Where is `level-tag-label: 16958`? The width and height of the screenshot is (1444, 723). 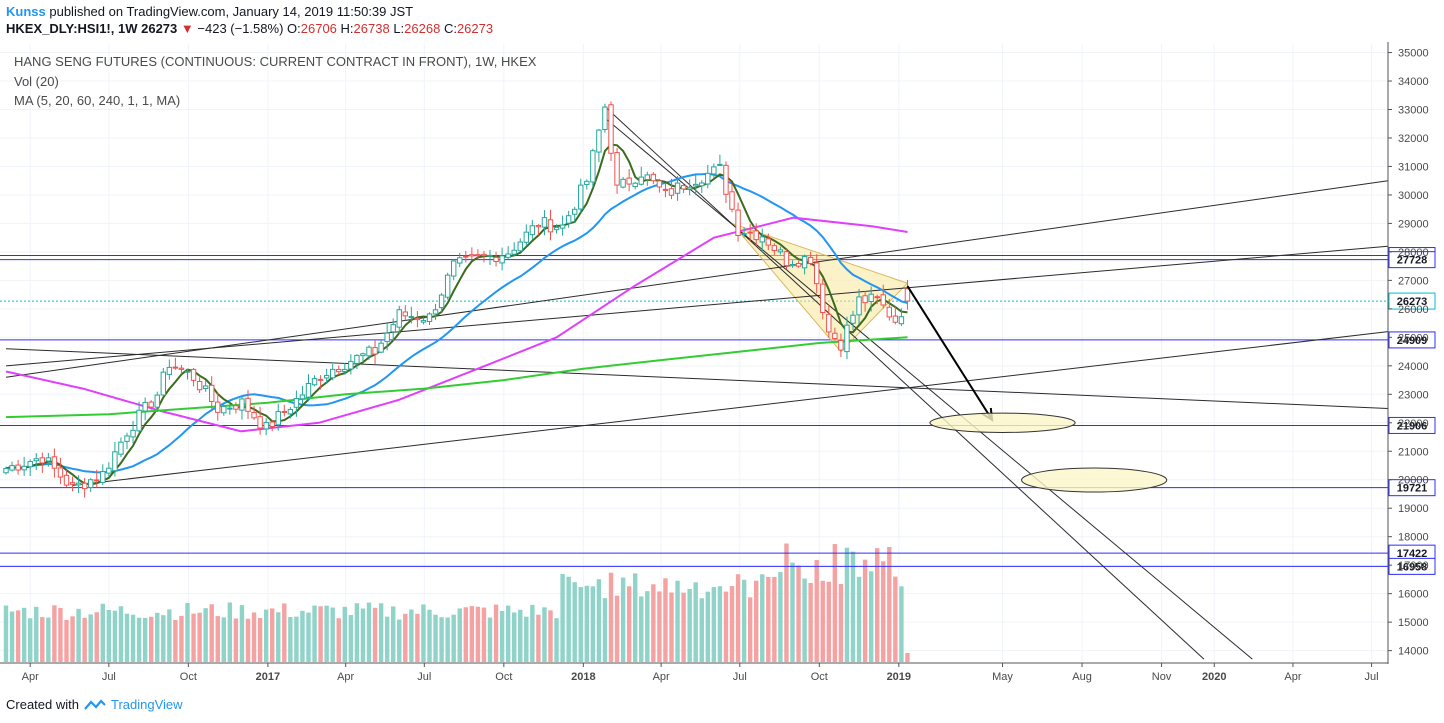
level-tag-label: 16958 is located at coordinates (1412, 567).